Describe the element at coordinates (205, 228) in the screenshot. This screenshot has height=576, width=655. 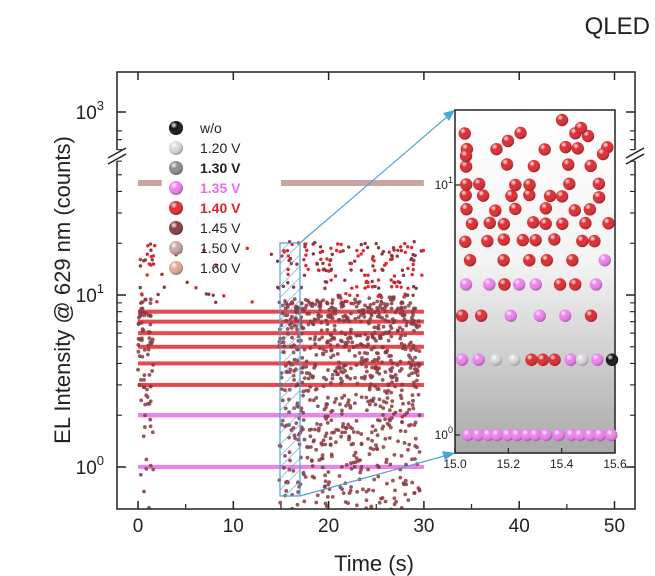
I see `legend-entry: 1.45 V` at that location.